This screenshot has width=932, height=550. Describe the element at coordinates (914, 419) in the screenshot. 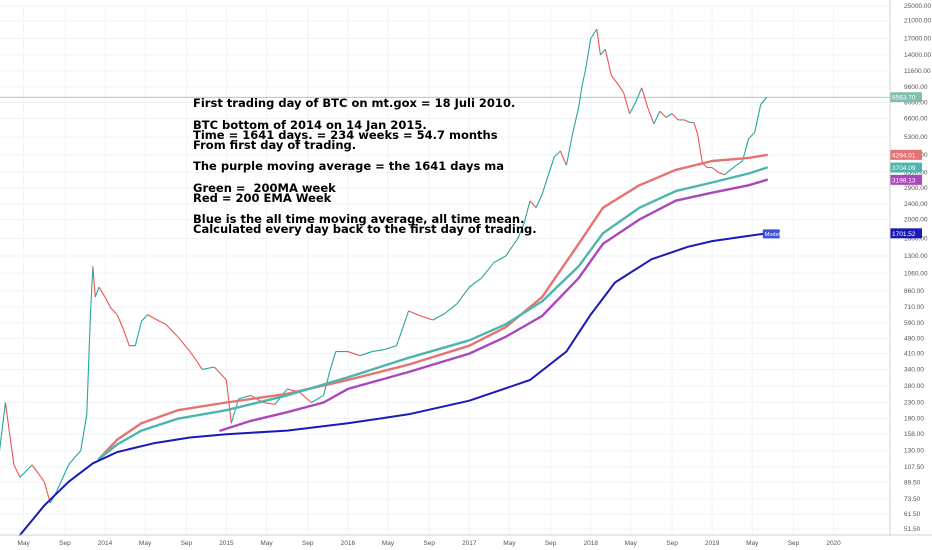

I see `y-tick-label: 190.00` at that location.